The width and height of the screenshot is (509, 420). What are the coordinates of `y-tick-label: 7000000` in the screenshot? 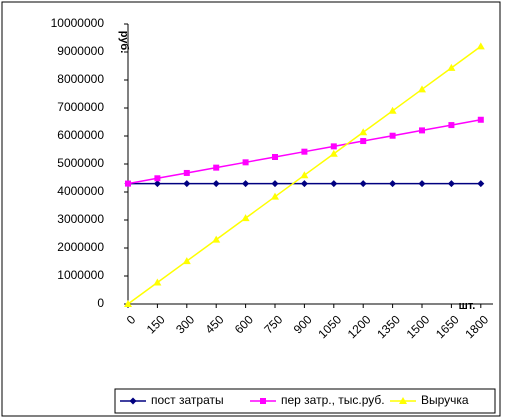 It's located at (80, 107).